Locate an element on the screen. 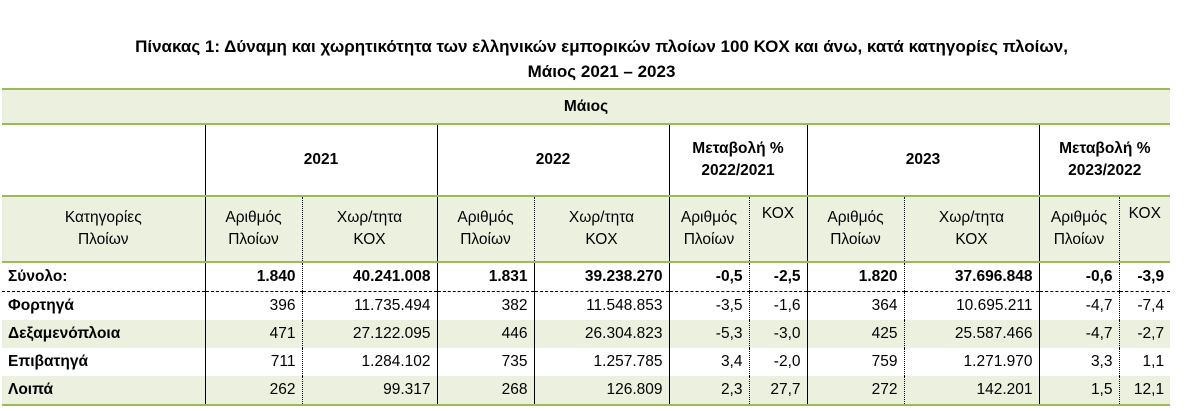 Image resolution: width=1203 pixels, height=411 pixels. year-2021-header: 2021 is located at coordinates (320, 159).